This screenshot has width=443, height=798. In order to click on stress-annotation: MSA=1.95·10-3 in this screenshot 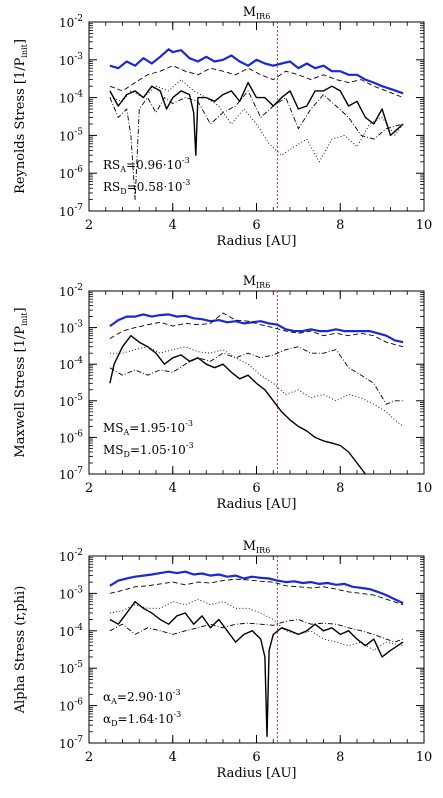, I will do `click(148, 428)`.